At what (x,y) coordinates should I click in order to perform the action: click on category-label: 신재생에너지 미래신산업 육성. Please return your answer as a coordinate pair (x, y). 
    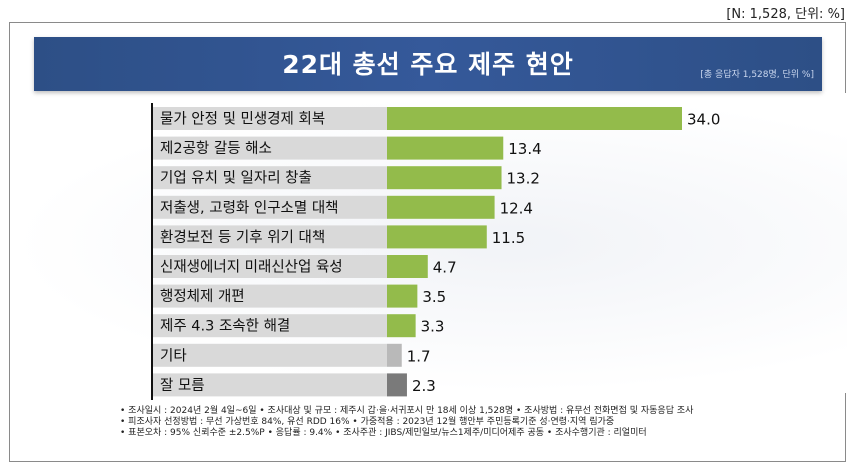
    Looking at the image, I should click on (251, 267).